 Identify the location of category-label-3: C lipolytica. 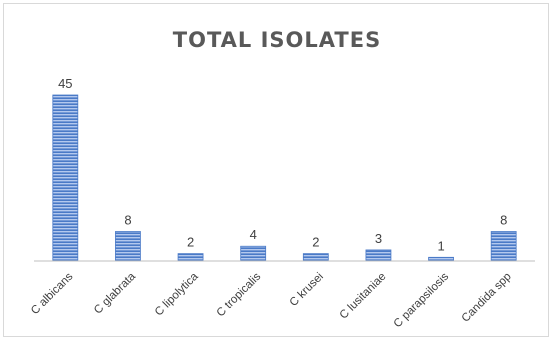
(177, 294).